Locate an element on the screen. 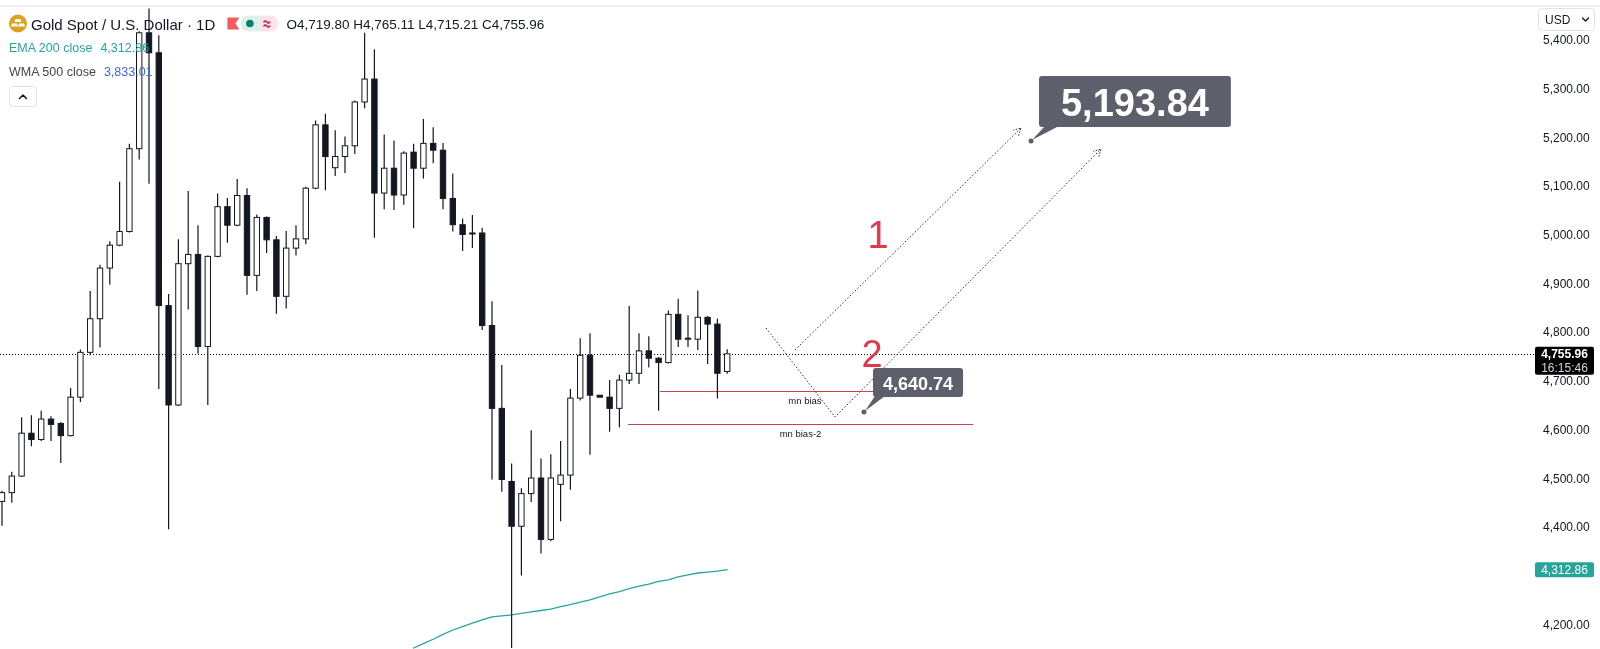  y-tick-label: 5,400.00 is located at coordinates (1567, 40).